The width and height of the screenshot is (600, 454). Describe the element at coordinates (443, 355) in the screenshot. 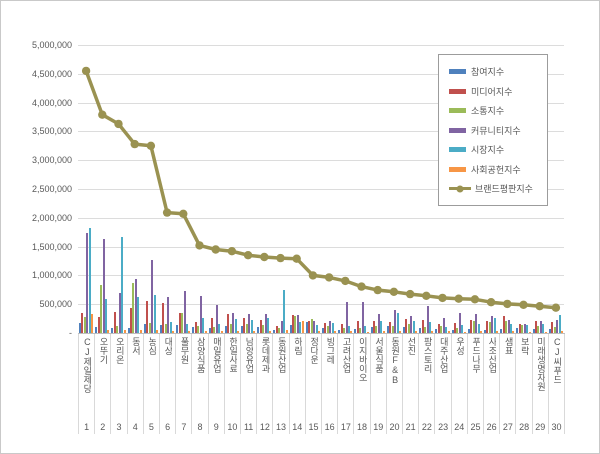

I see `category-label: 대주산업` at that location.